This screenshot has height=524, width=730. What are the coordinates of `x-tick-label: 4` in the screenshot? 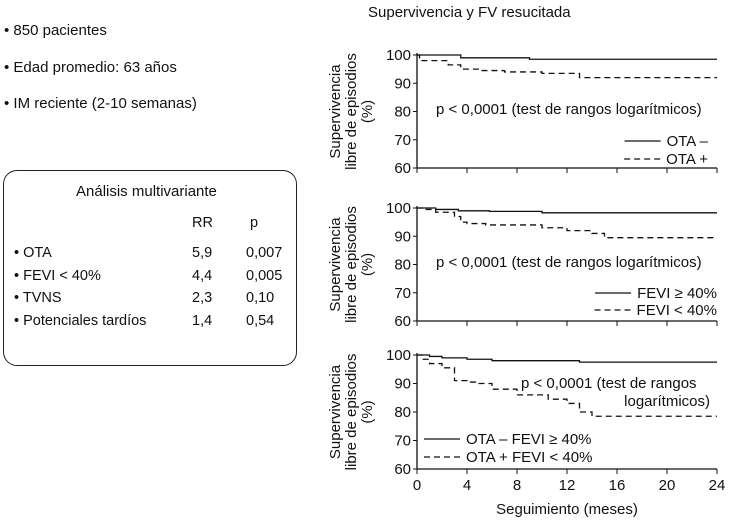 It's located at (467, 485).